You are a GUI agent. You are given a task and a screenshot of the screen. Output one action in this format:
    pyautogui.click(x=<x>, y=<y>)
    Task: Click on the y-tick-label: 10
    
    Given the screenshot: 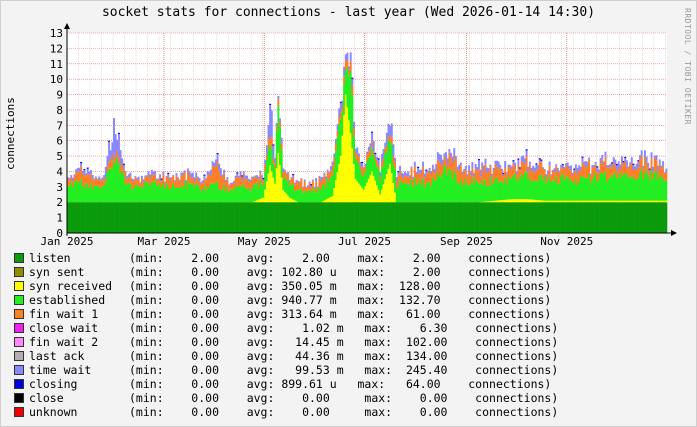 What is the action you would take?
    pyautogui.click(x=56, y=79)
    